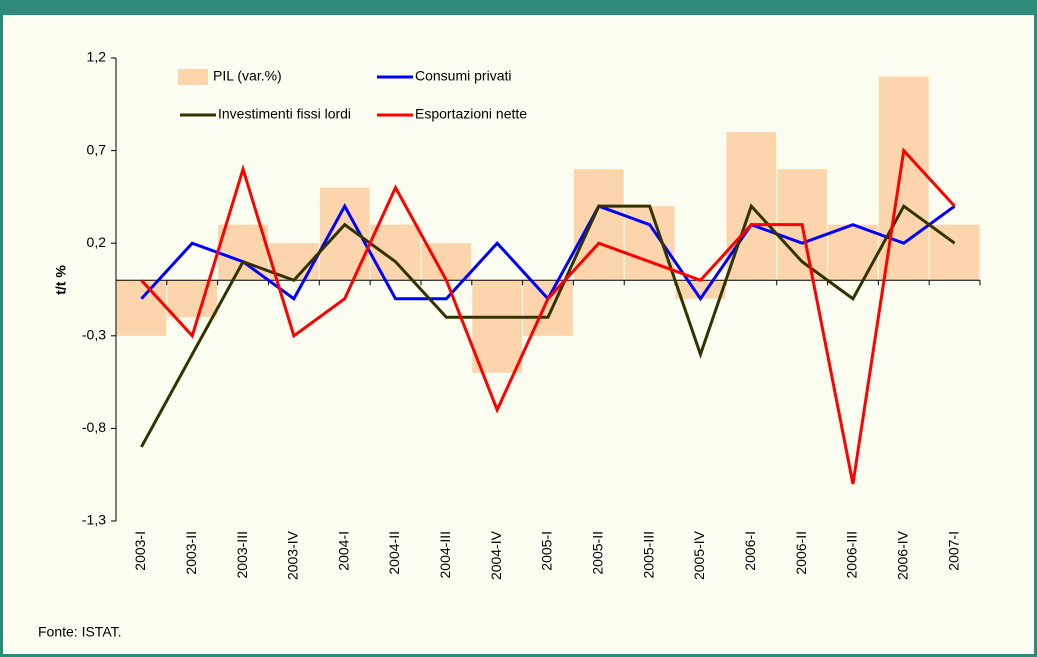 Image resolution: width=1037 pixels, height=657 pixels. Describe the element at coordinates (471, 114) in the screenshot. I see `legend-label: Esportazioni nette` at that location.